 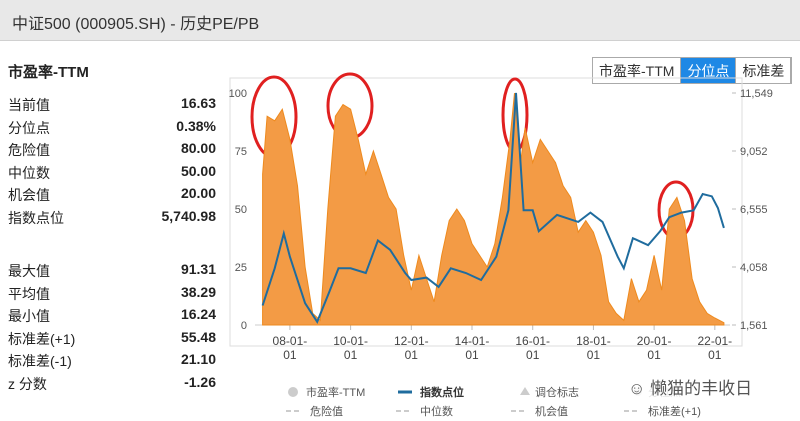 I want to click on stat-label: 危险值, so click(x=29, y=150).